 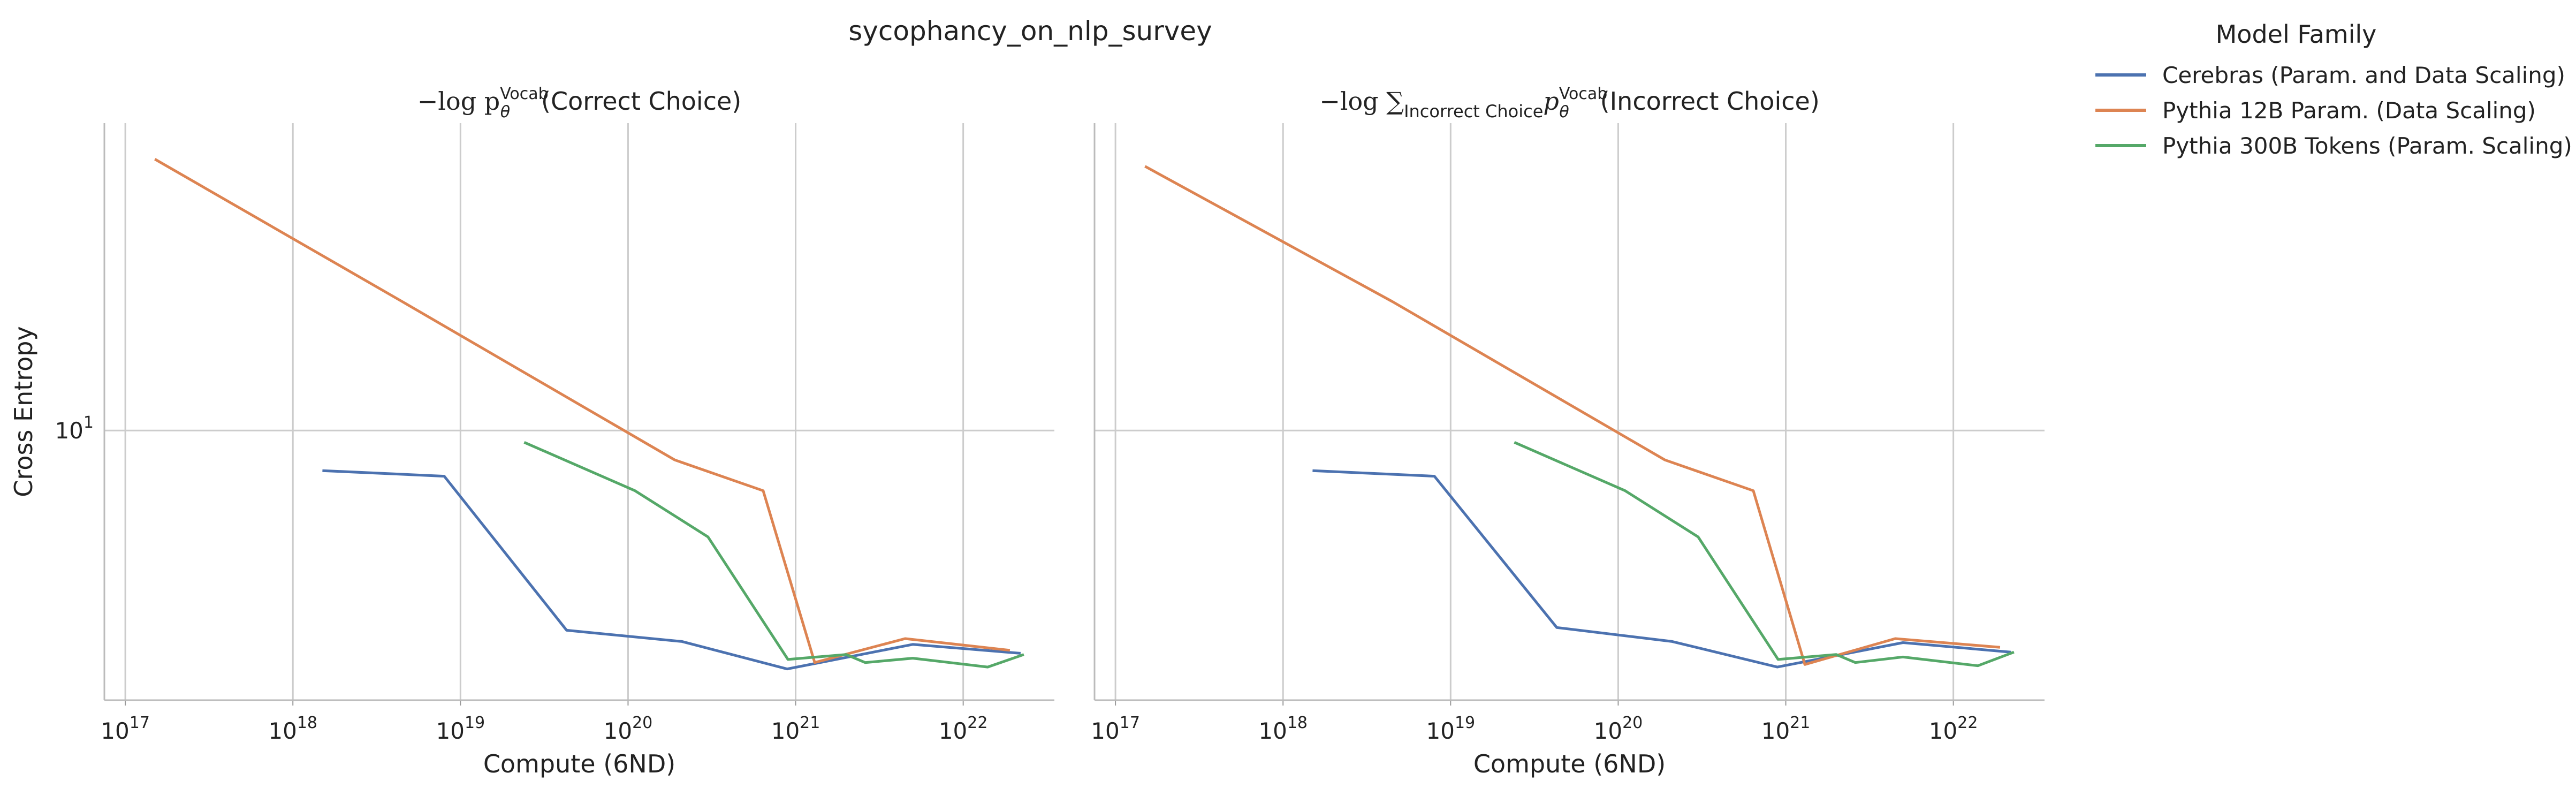 I want to click on panel-title: −log pVocab θ (Correct Choice), so click(x=579, y=103).